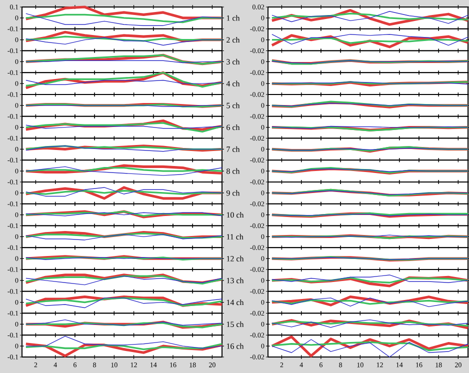  I want to click on text: 13 ch, so click(235, 281).